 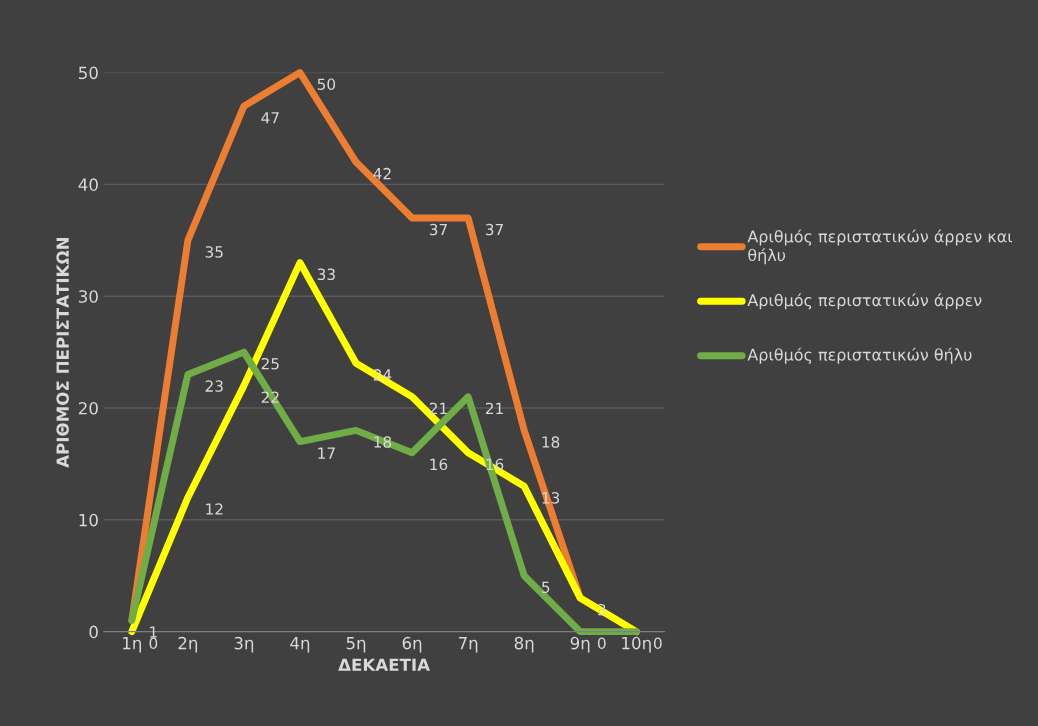 What do you see at coordinates (864, 301) in the screenshot?
I see `legend-label: Αριθμός περιστατικών άρρεν` at bounding box center [864, 301].